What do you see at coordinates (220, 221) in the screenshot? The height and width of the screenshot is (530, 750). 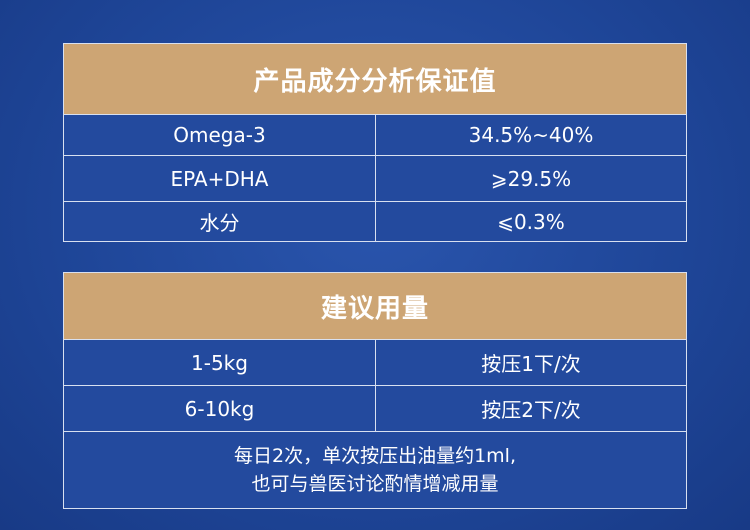 I see `row-name: 水分` at bounding box center [220, 221].